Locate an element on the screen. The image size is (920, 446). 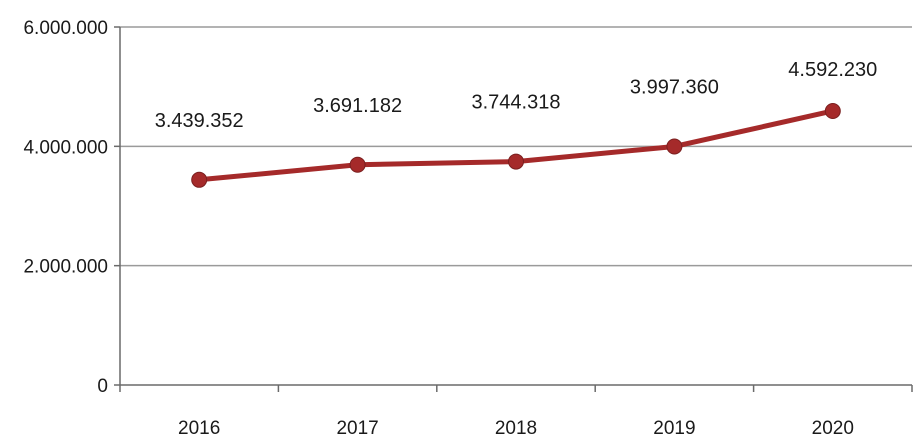
data-label: 3.691.182 is located at coordinates (357, 106).